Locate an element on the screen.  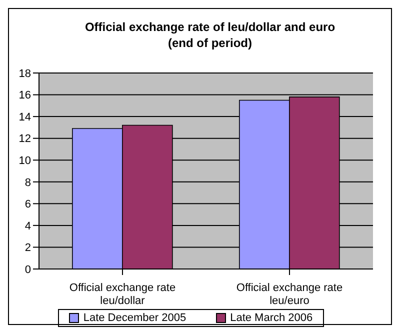
legend-label: Late December 2005 is located at coordinates (134, 318).